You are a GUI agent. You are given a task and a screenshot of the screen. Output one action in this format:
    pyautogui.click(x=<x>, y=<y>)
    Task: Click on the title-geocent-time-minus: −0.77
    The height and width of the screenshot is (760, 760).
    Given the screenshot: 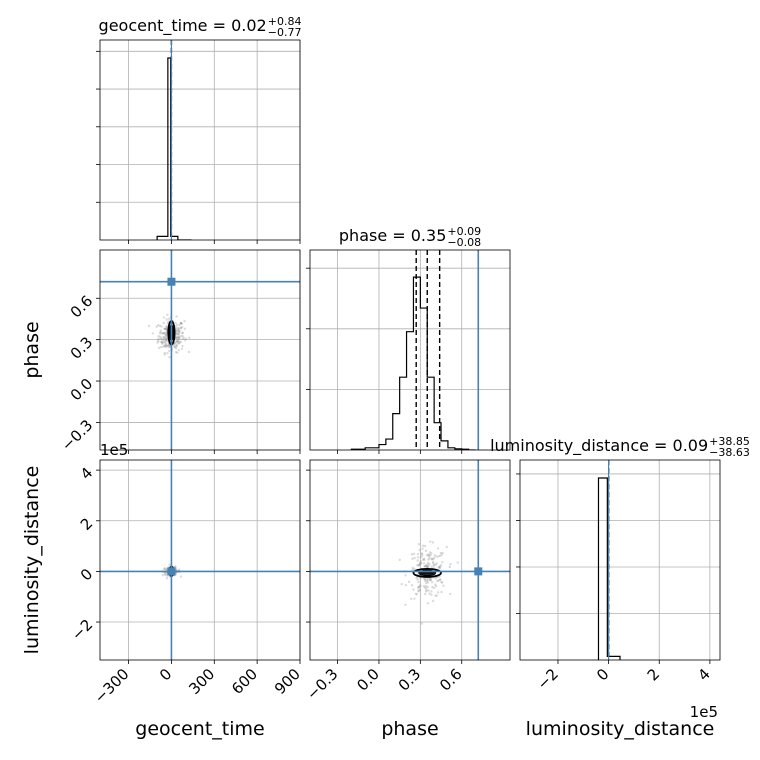 What is the action you would take?
    pyautogui.click(x=285, y=32)
    